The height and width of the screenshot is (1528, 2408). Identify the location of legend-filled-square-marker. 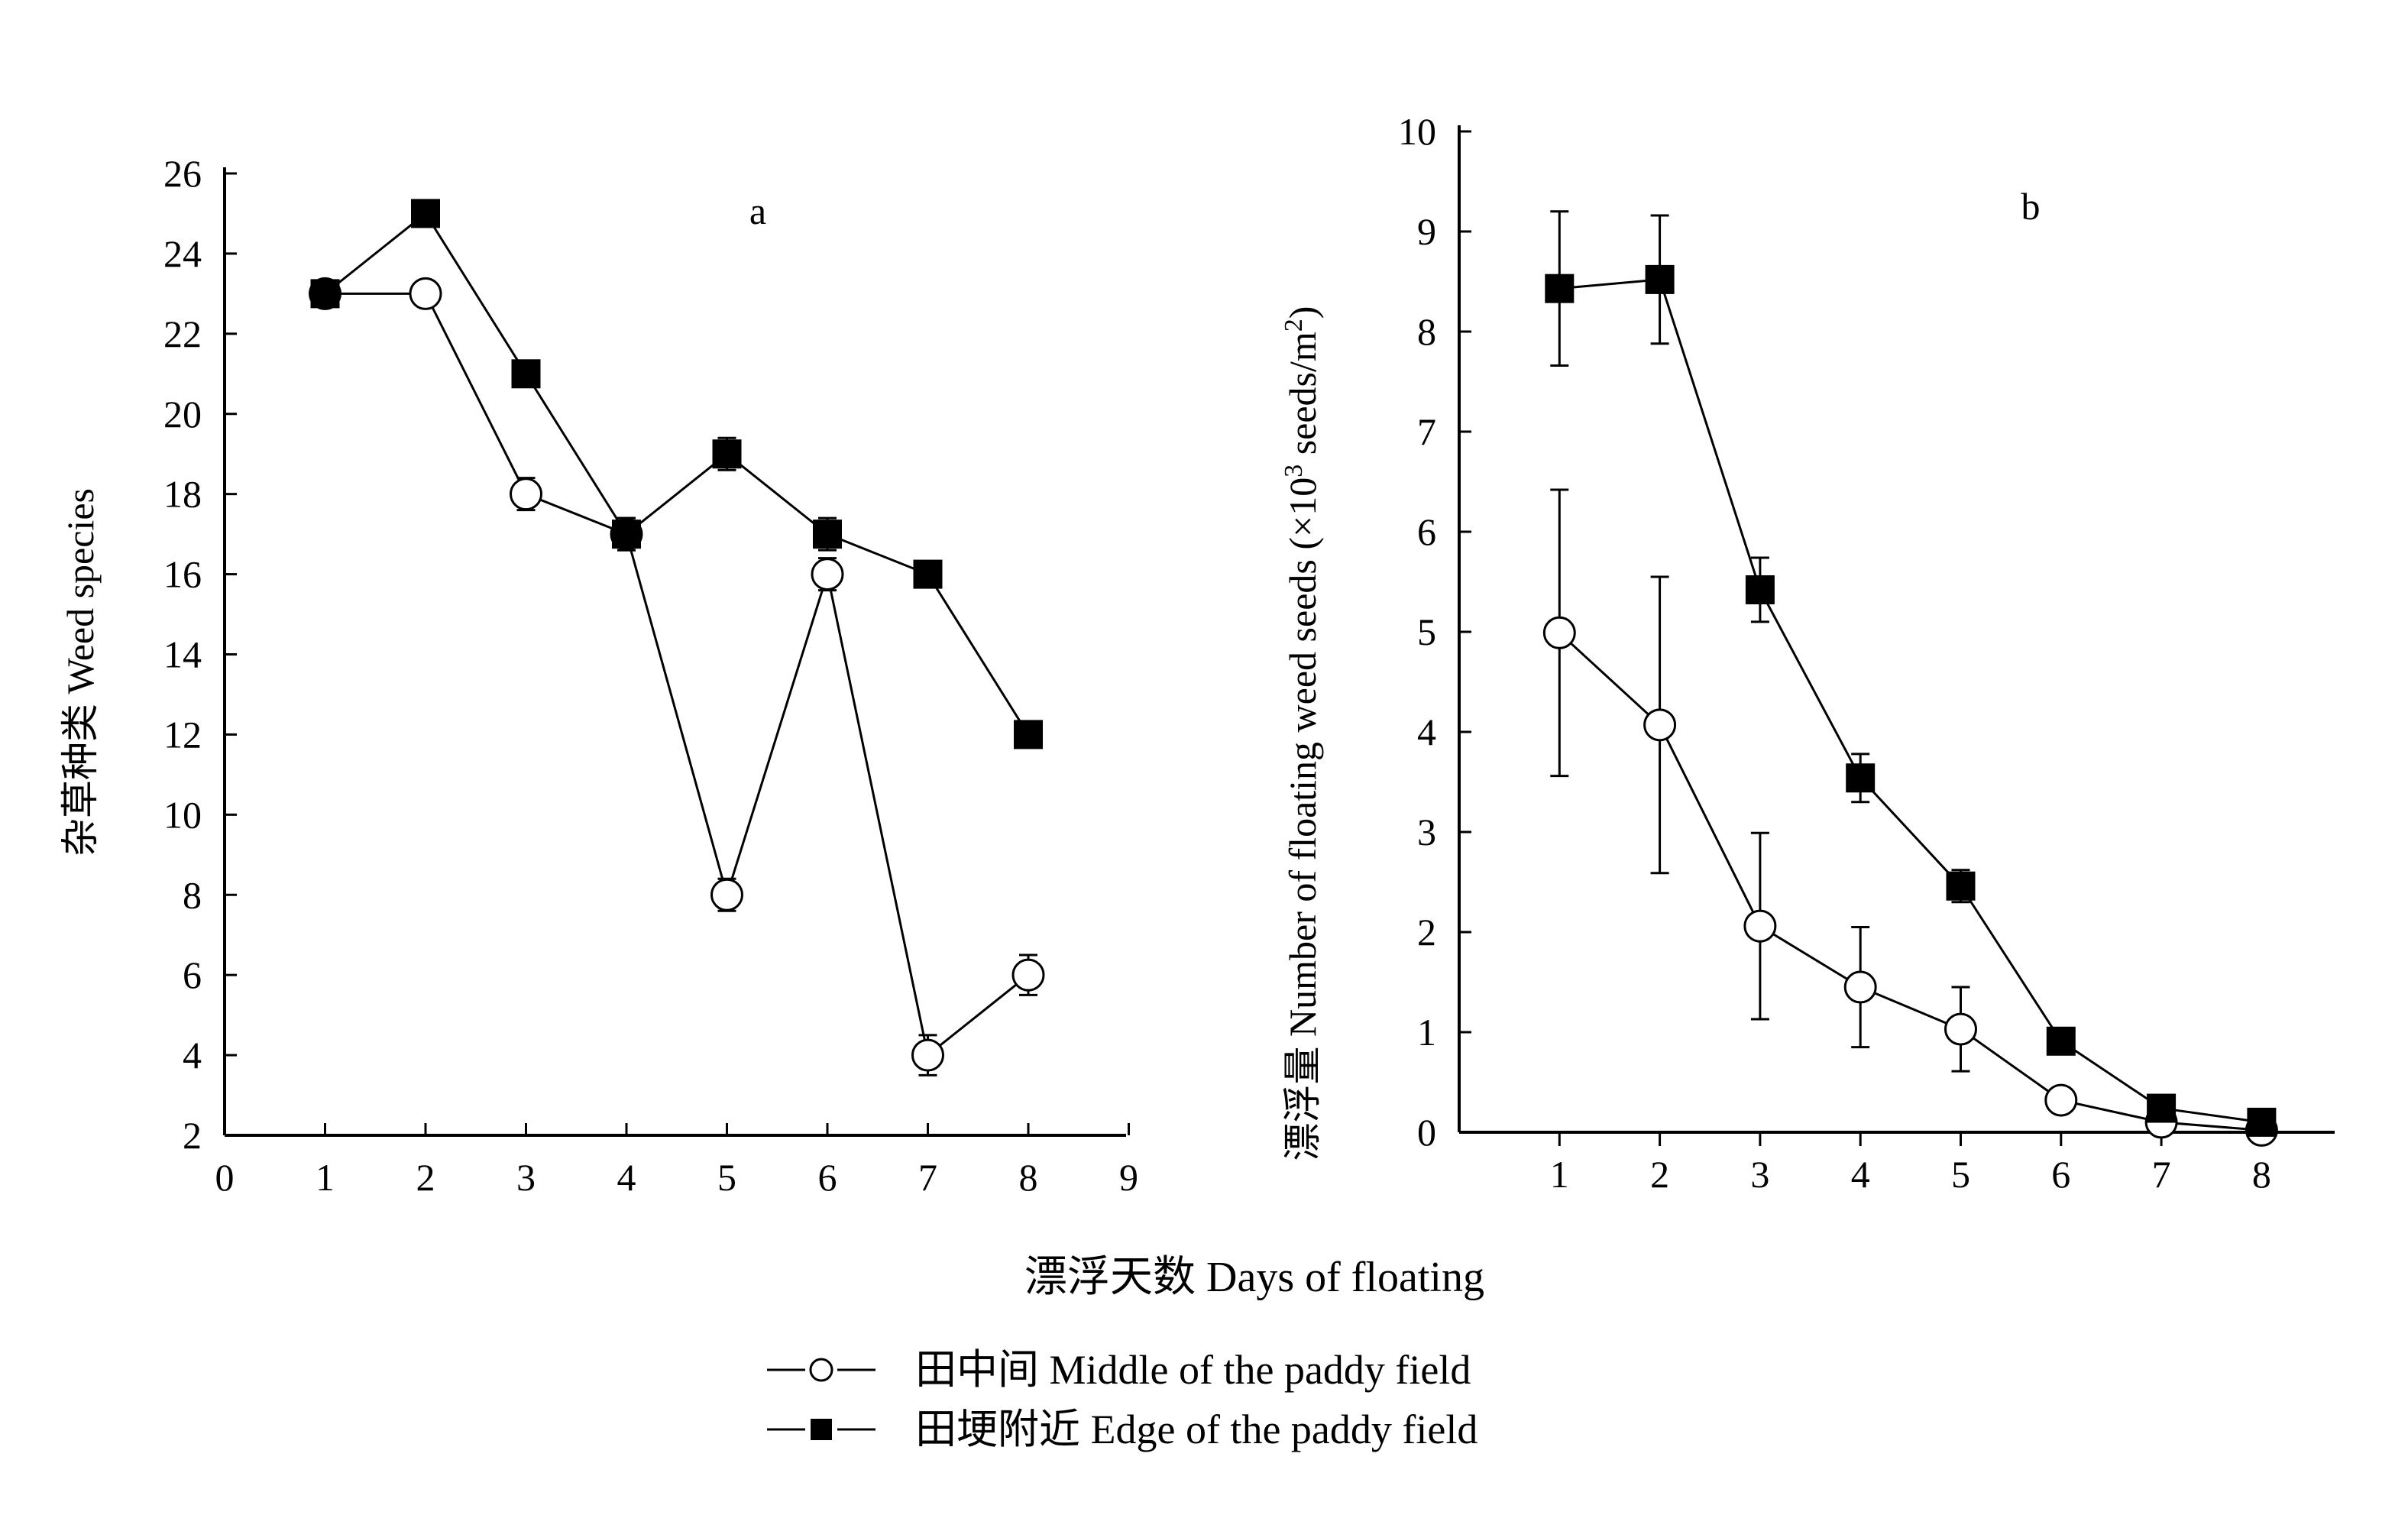
(821, 1429).